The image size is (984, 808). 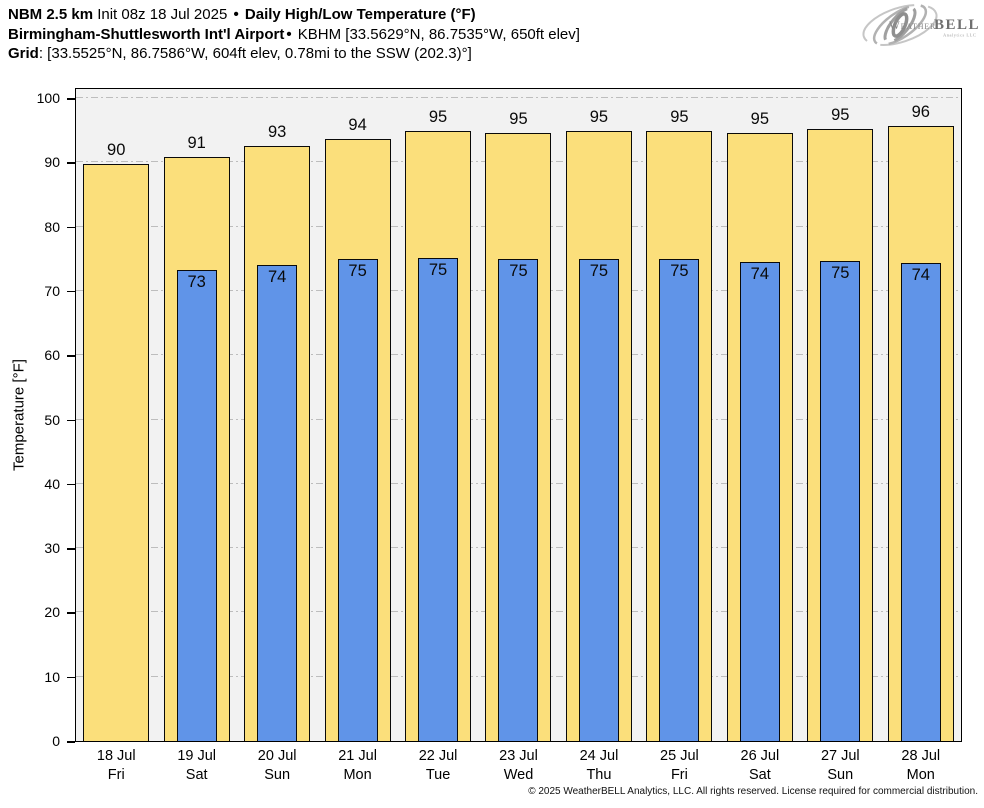 What do you see at coordinates (196, 282) in the screenshot?
I see `low-value-label: 73` at bounding box center [196, 282].